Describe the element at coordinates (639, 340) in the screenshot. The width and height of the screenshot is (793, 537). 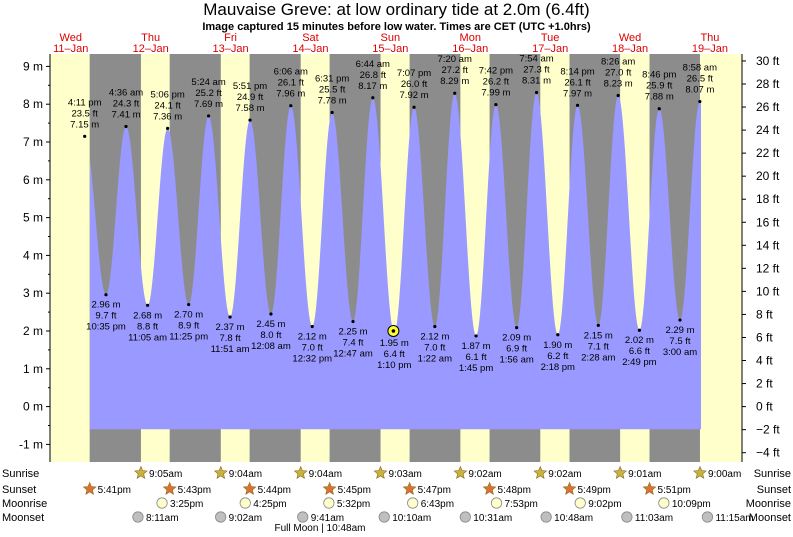
I see `low-tide-m: 2.02 m` at that location.